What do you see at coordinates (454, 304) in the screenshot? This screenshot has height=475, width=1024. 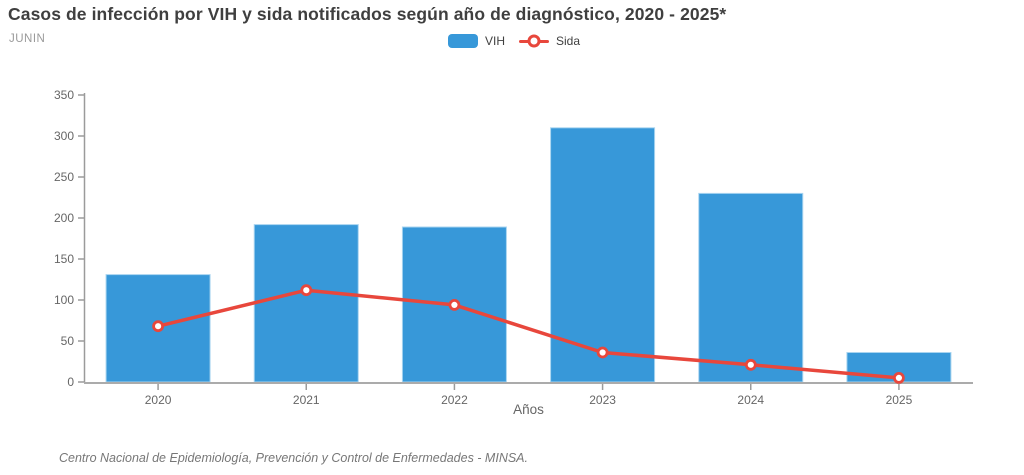 I see `marker-sida-2022` at bounding box center [454, 304].